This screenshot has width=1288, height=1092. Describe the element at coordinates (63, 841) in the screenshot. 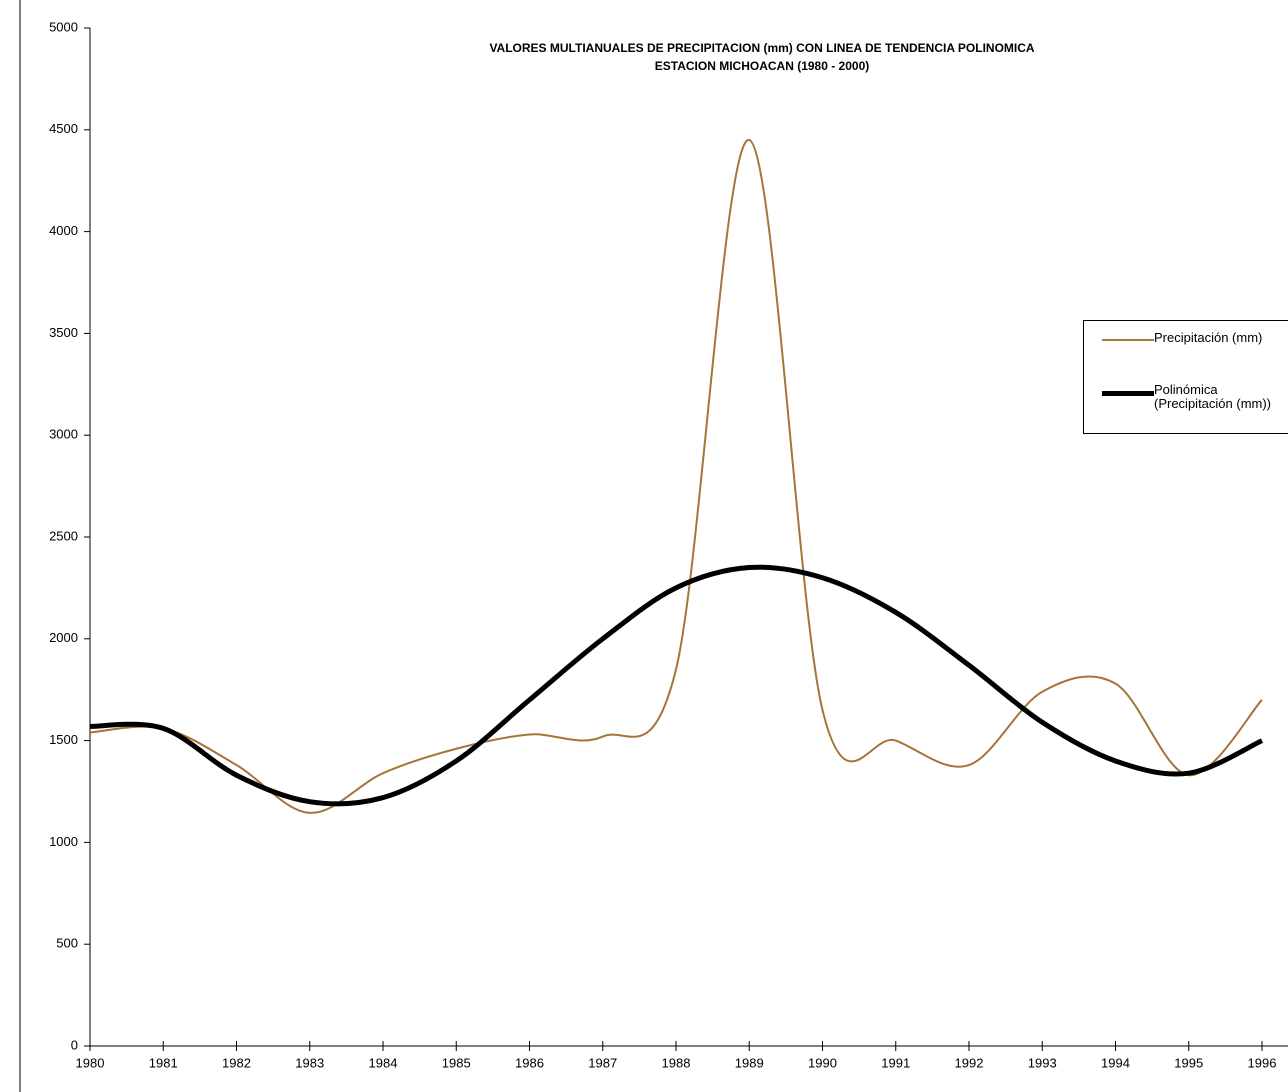

I see `y-tick-label: 1000` at that location.